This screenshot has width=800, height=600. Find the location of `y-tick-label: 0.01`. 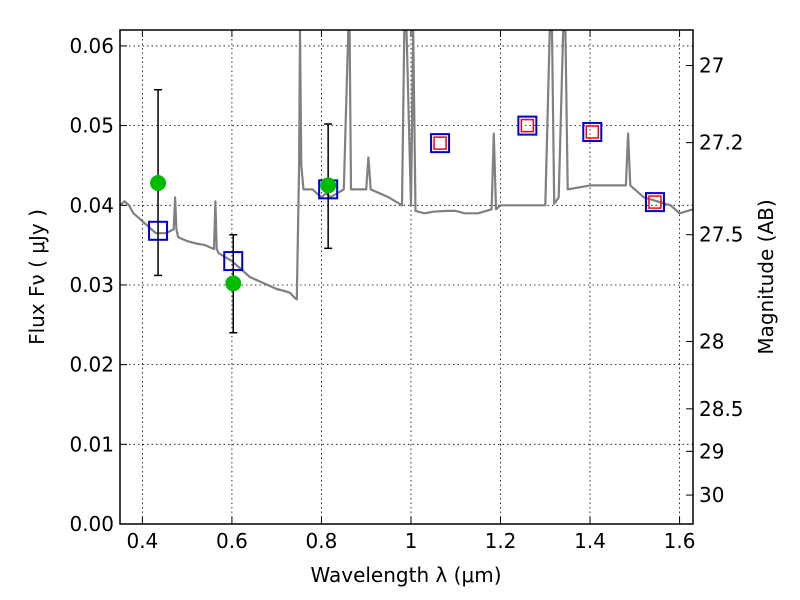

y-tick-label: 0.01 is located at coordinates (91, 444).